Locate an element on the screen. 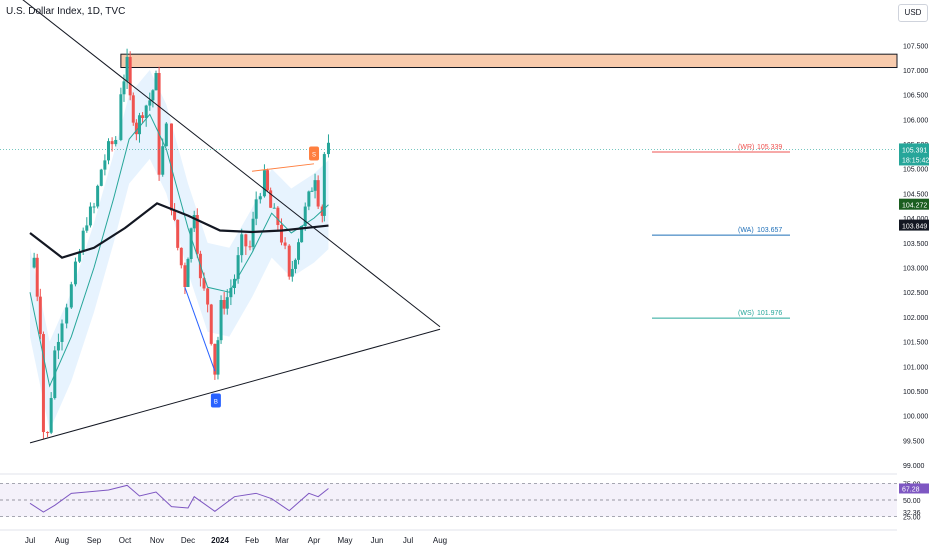 This screenshot has height=555, width=932. time-axis-tick: 2024 is located at coordinates (220, 540).